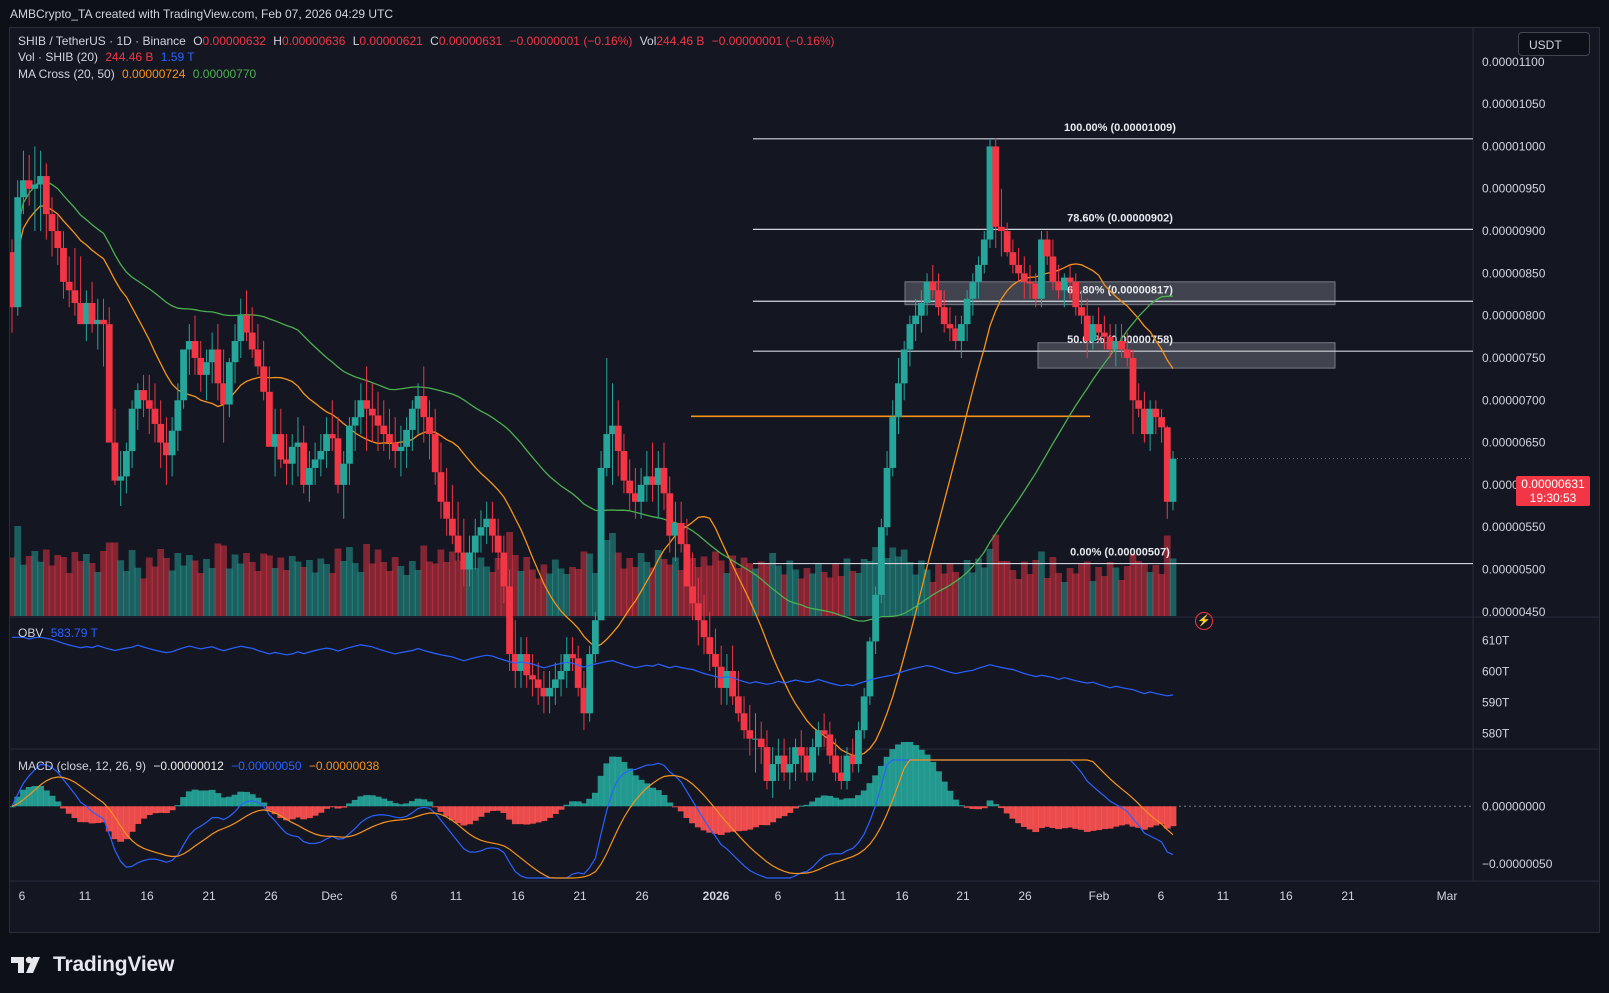  Describe the element at coordinates (1223, 896) in the screenshot. I see `time-tick-label: 11` at that location.